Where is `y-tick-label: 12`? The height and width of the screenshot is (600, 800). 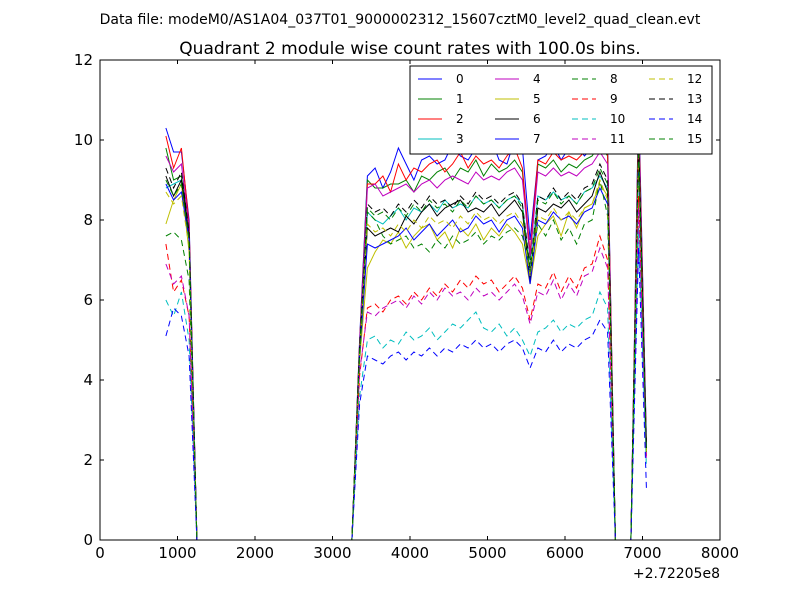 y-tick-label: 12 is located at coordinates (83, 60).